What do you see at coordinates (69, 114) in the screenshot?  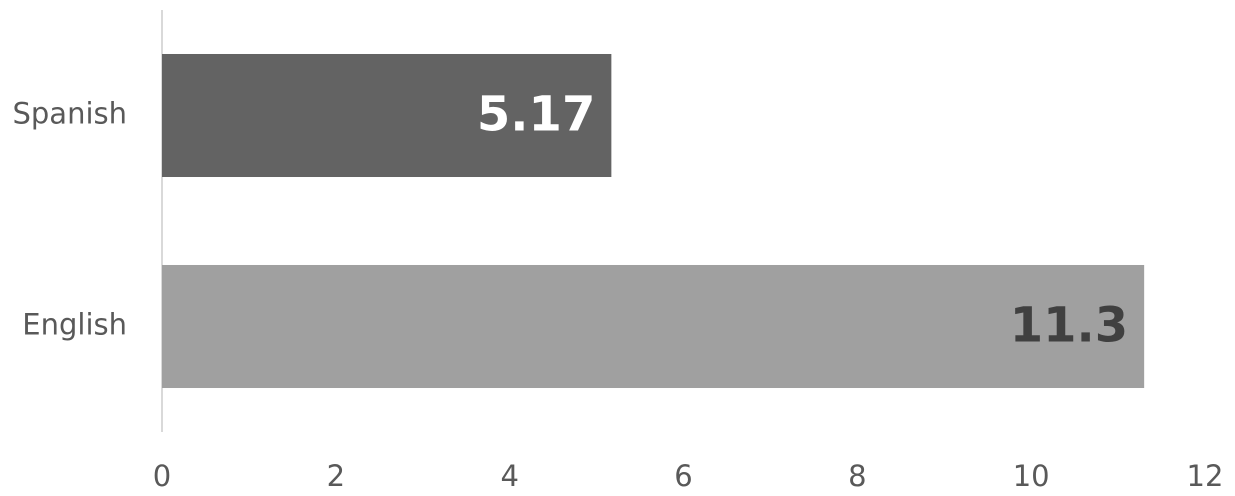 I see `y-tick-label: Spanish` at bounding box center [69, 114].